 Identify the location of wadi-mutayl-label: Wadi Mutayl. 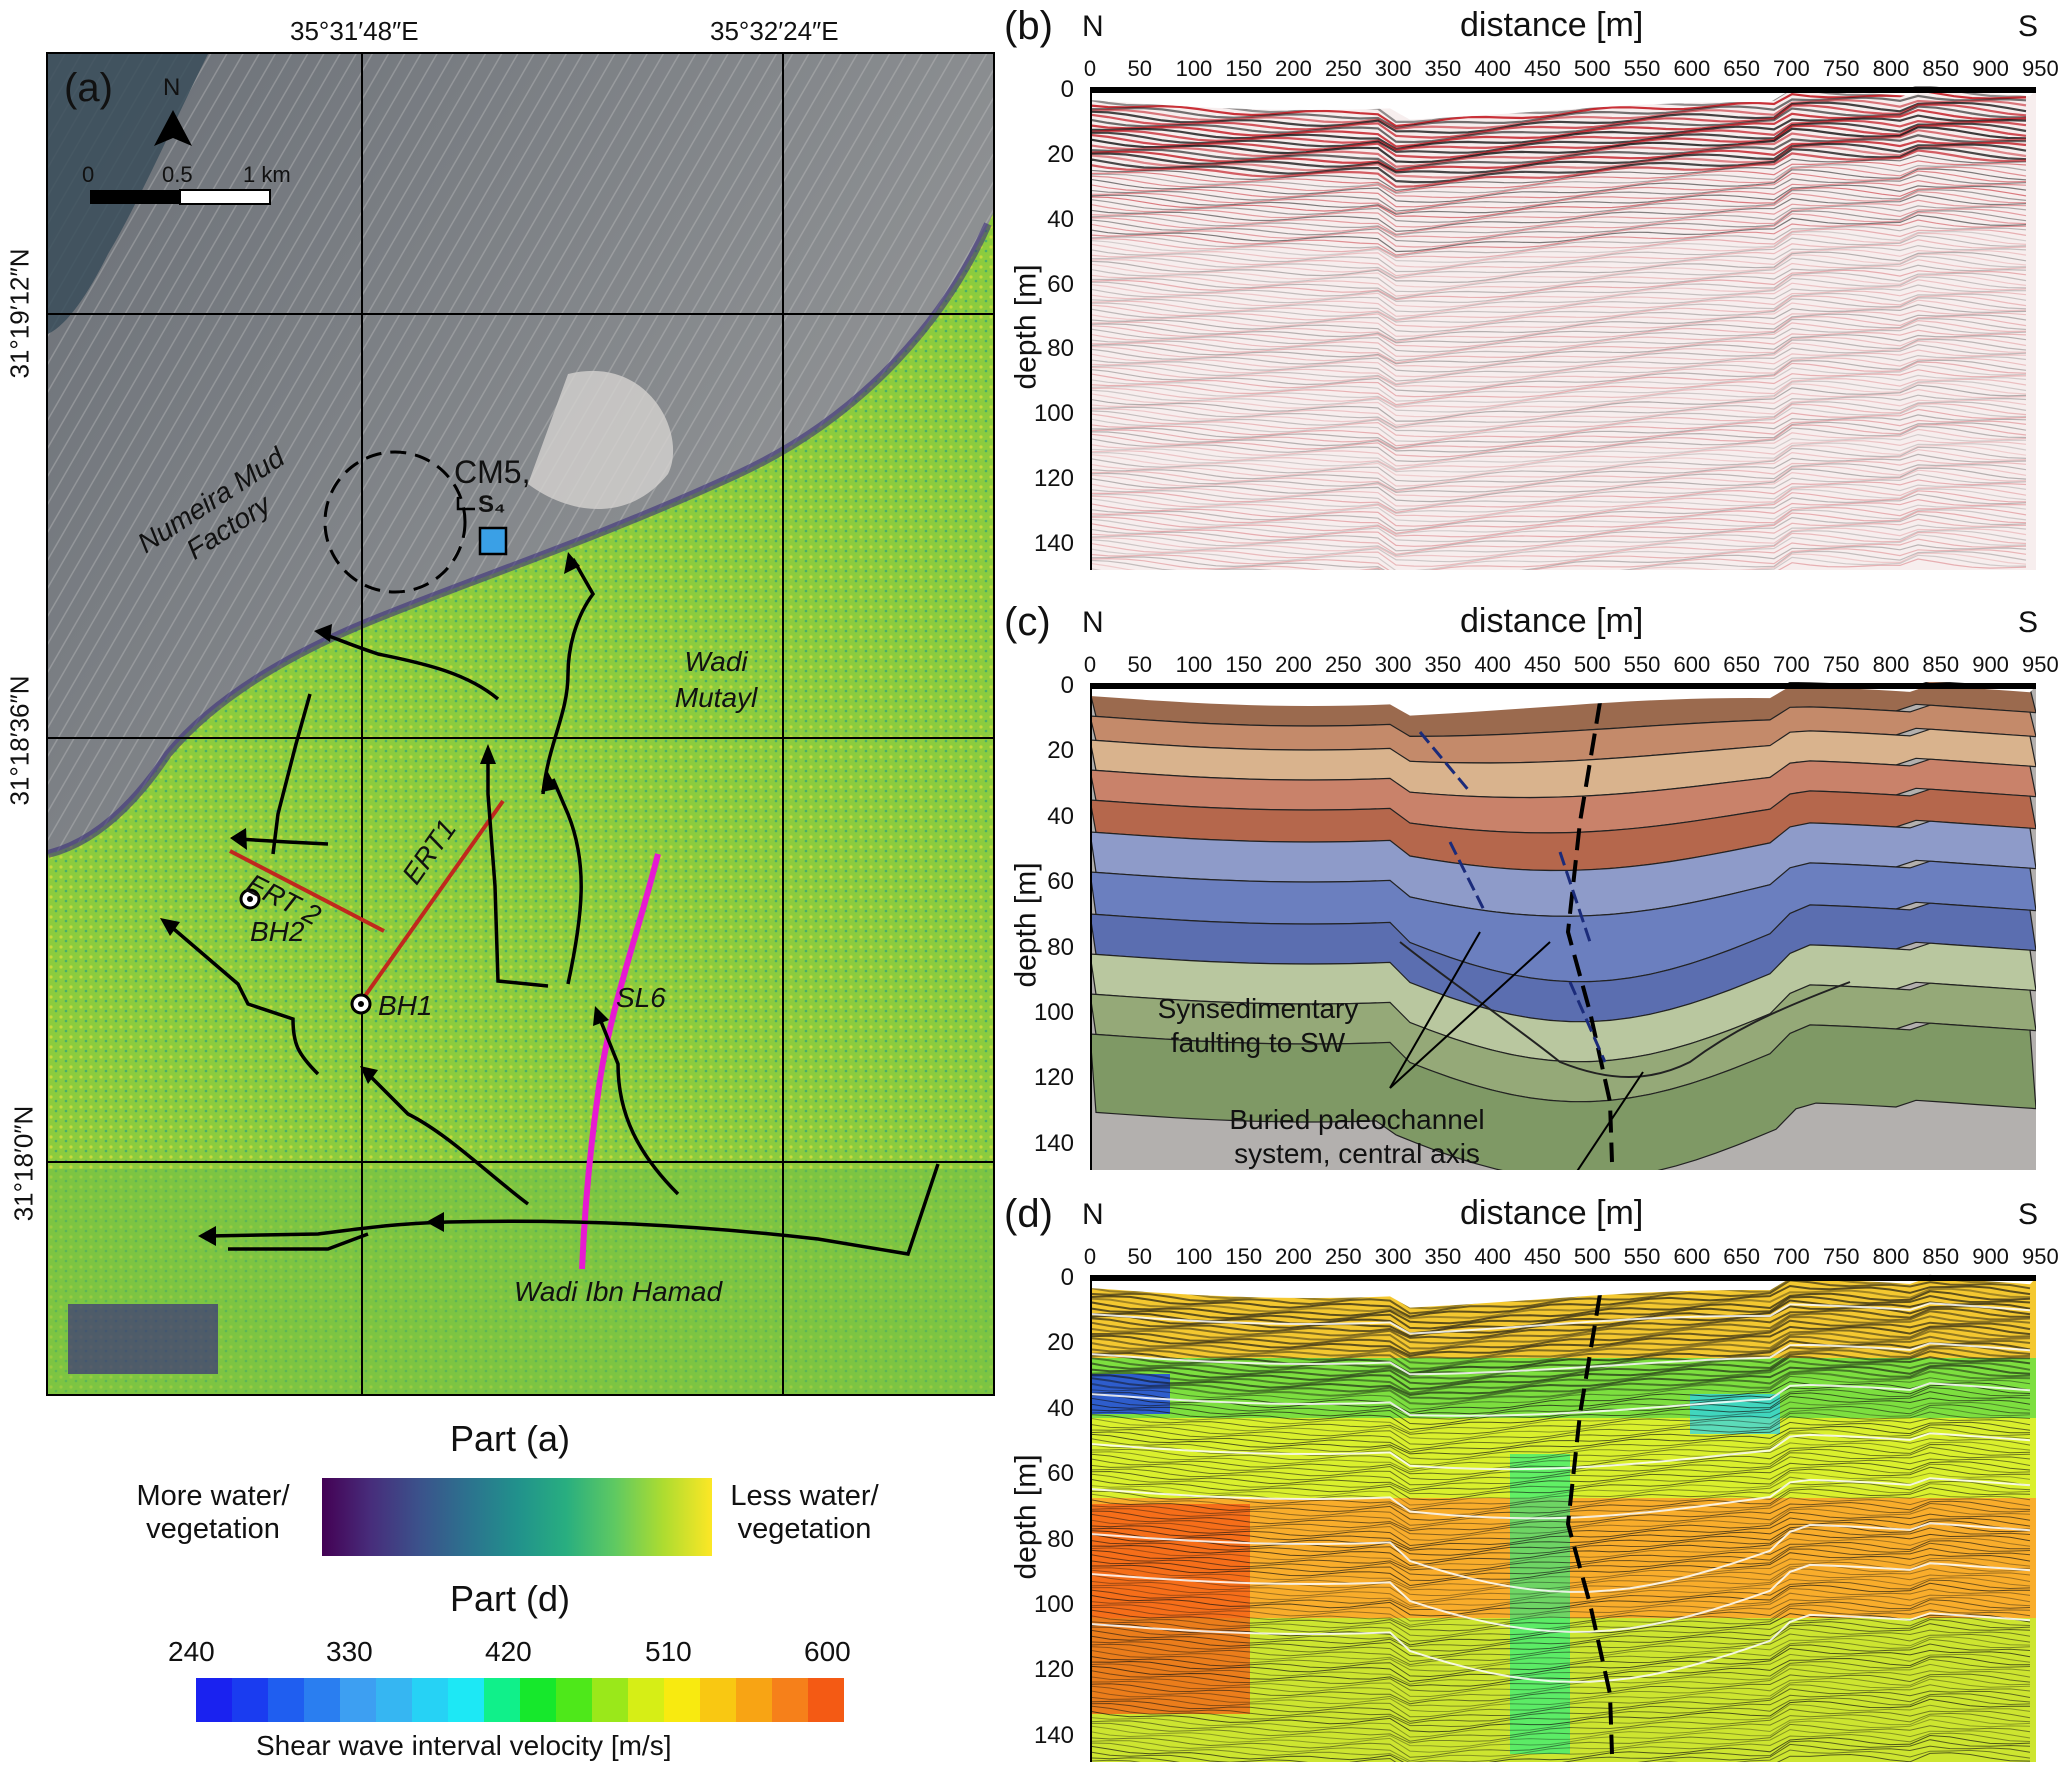
(716, 680).